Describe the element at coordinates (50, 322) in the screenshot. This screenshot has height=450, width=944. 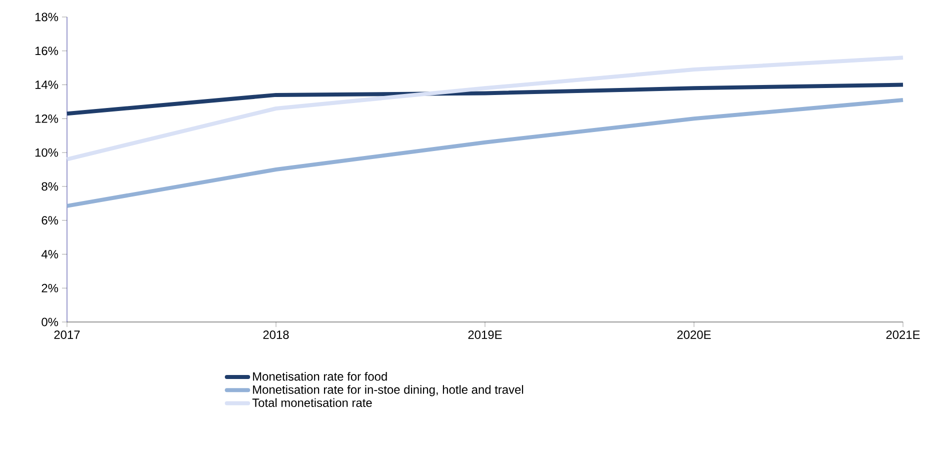
I see `y-tick-label: 0%` at that location.